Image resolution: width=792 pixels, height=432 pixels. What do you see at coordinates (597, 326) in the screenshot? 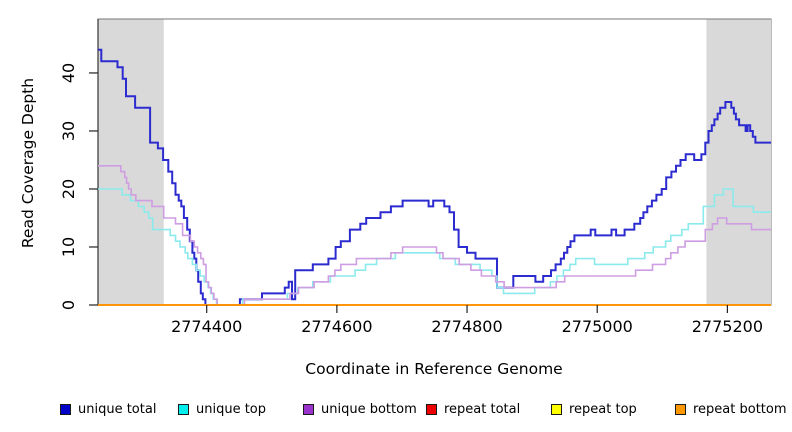
I see `x-axis-tick-label: 2775000` at bounding box center [597, 326].